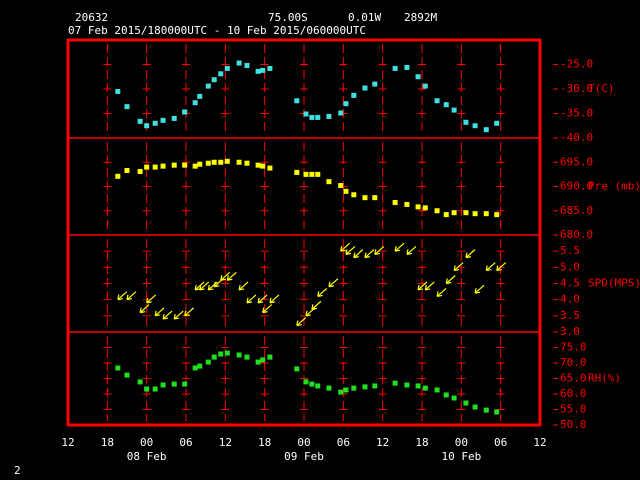 The image size is (640, 480). Describe the element at coordinates (614, 186) in the screenshot. I see `y-axis-label: Pre (mb)` at that location.